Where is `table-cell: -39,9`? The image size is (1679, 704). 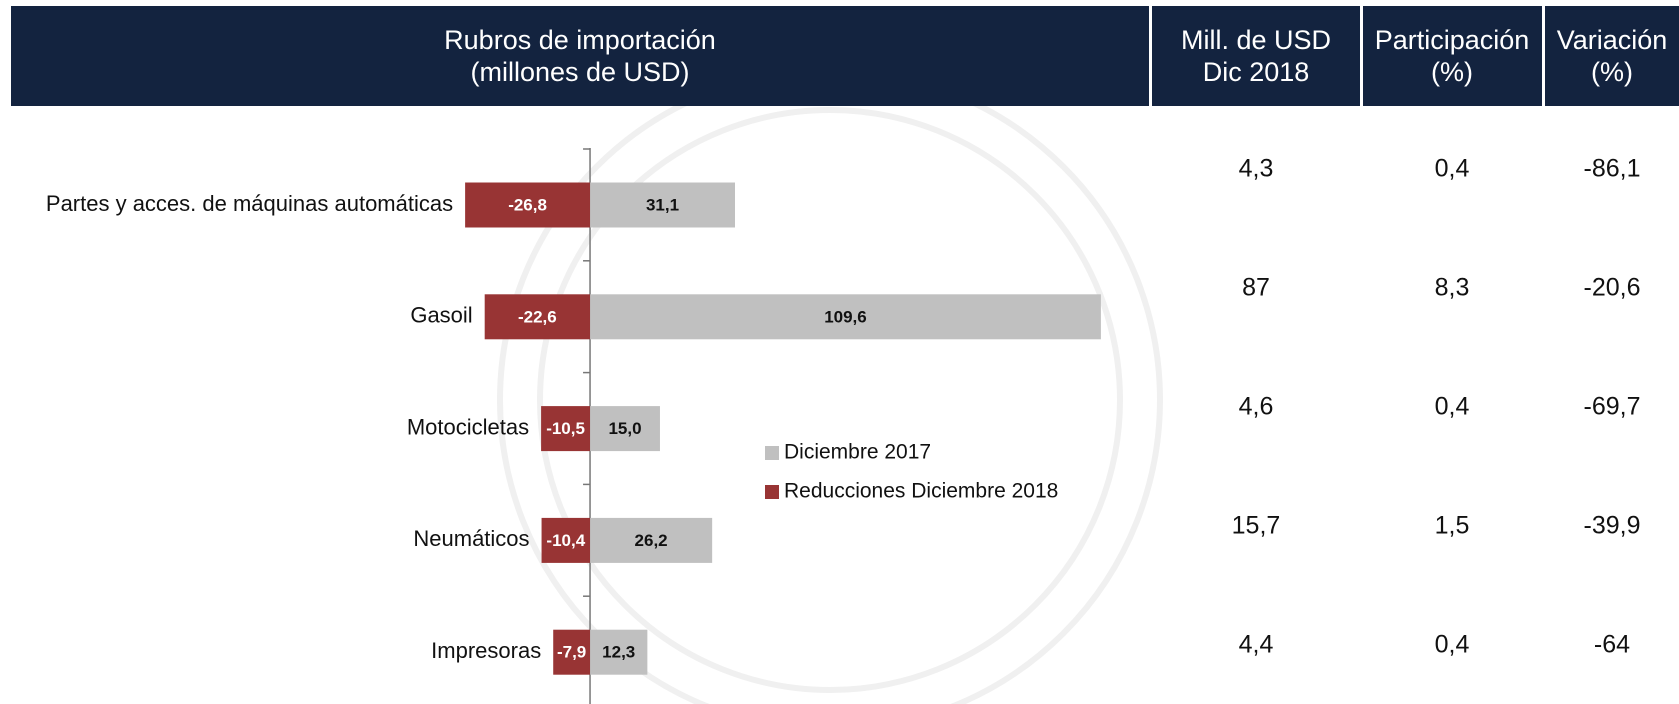 table-cell: -39,9 is located at coordinates (1612, 526).